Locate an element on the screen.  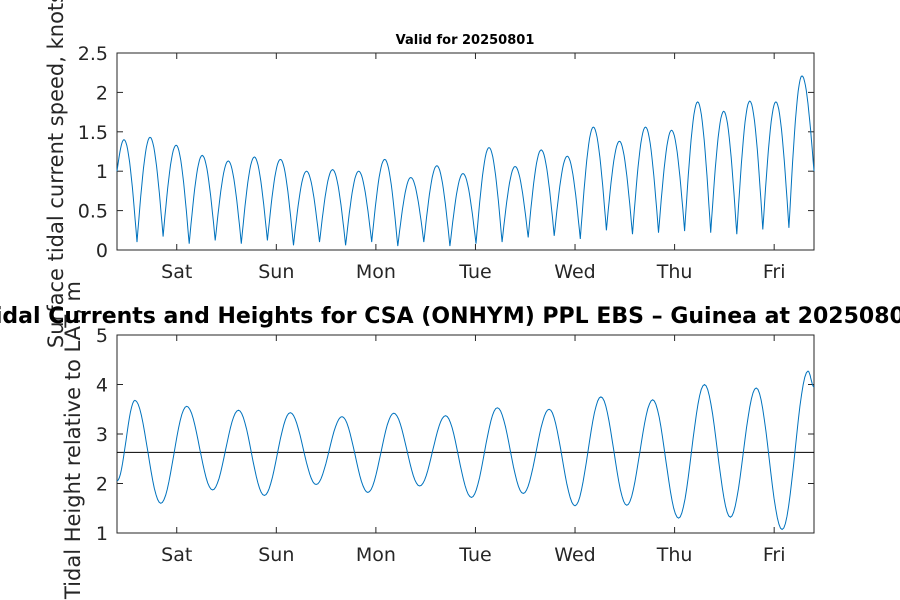
current-speed-xtick-label: Wed is located at coordinates (574, 272).